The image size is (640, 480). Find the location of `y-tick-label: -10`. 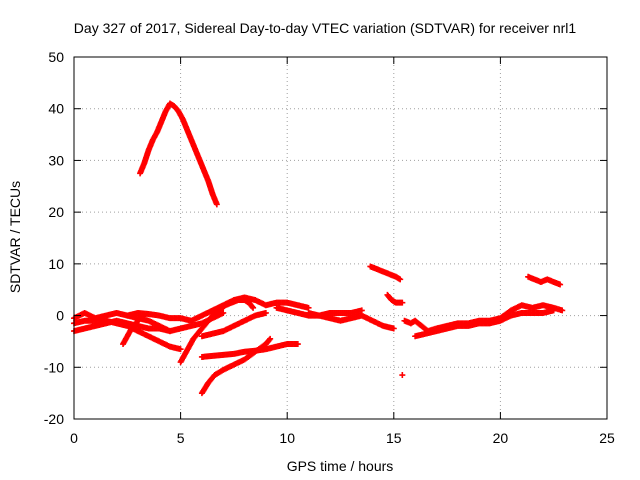

y-tick-label: -10 is located at coordinates (54, 367).